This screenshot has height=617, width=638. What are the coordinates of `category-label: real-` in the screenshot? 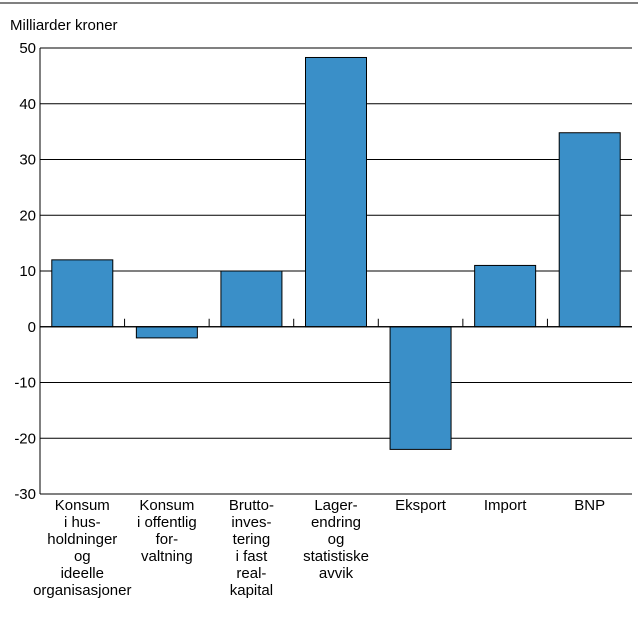 It's located at (251, 573).